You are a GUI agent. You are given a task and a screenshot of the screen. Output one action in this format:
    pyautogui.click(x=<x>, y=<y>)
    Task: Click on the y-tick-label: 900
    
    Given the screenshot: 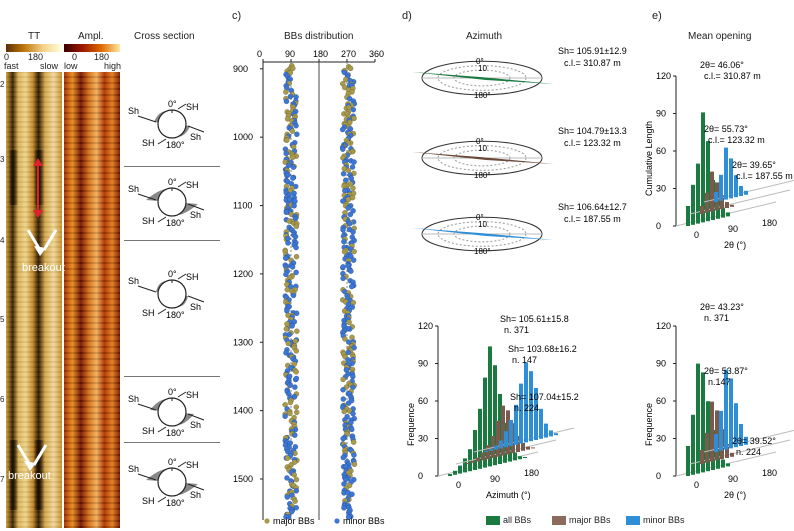 What is the action you would take?
    pyautogui.click(x=240, y=69)
    